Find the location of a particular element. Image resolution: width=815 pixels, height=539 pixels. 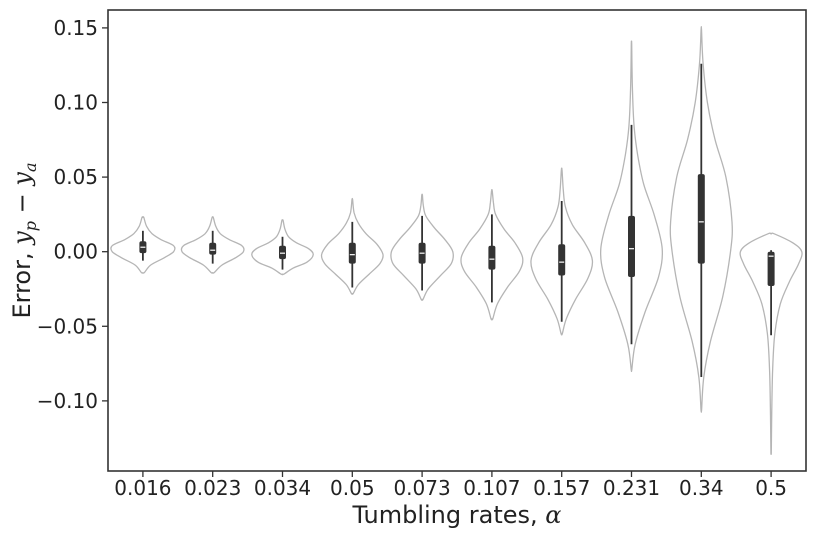

y-tick-label: 0.05 is located at coordinates (75, 177).